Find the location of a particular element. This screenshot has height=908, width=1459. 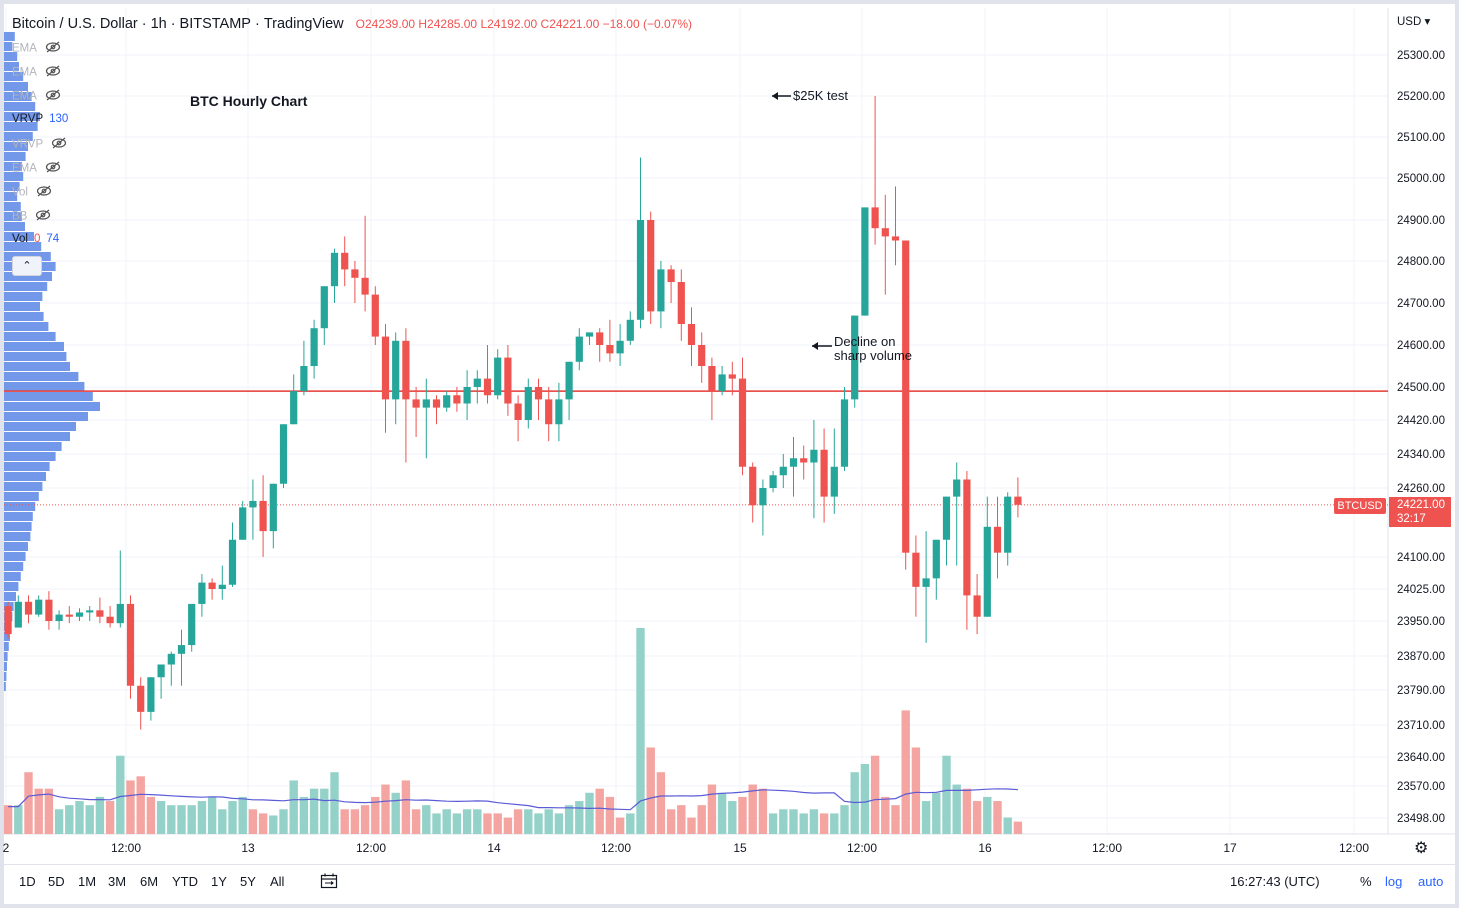

indicator-vol: Vol 0 74 is located at coordinates (35, 239).